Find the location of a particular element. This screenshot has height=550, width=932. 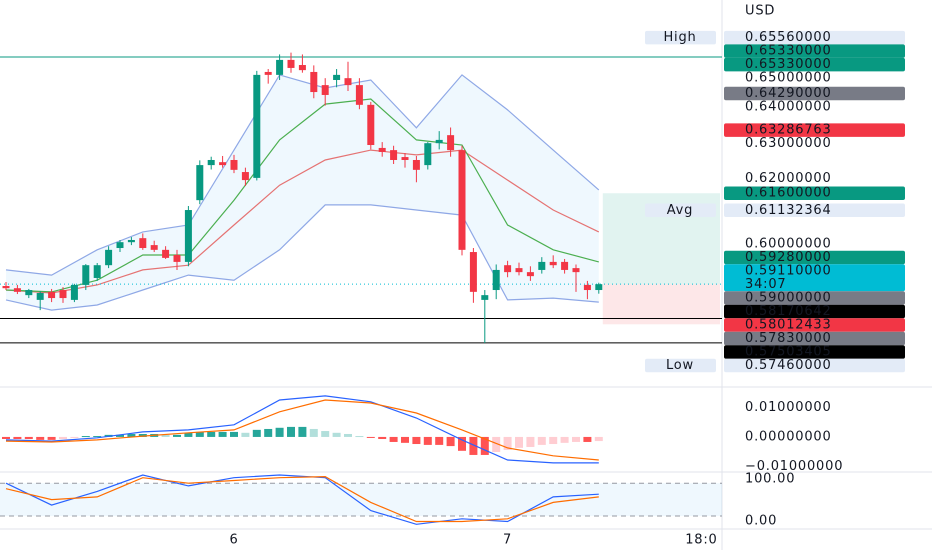

y-tick-label: 0.62000000 is located at coordinates (788, 178).